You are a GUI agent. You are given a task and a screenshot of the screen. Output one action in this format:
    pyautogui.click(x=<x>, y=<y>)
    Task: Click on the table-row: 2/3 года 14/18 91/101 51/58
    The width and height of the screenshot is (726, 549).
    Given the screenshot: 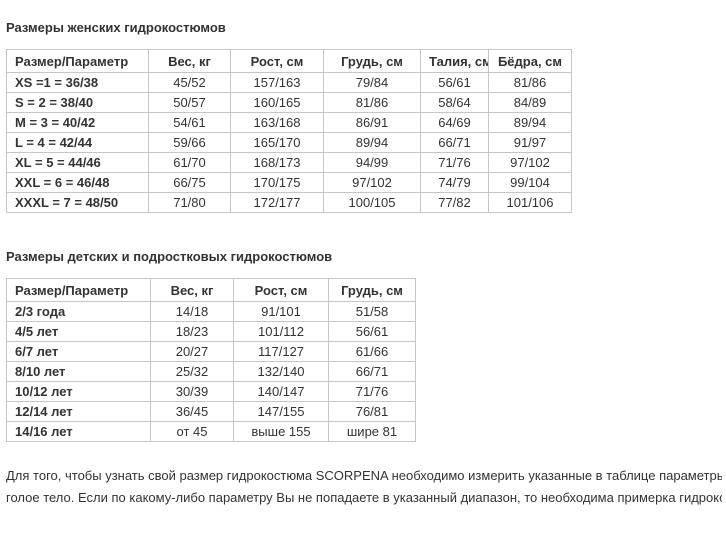 What is the action you would take?
    pyautogui.click(x=211, y=311)
    